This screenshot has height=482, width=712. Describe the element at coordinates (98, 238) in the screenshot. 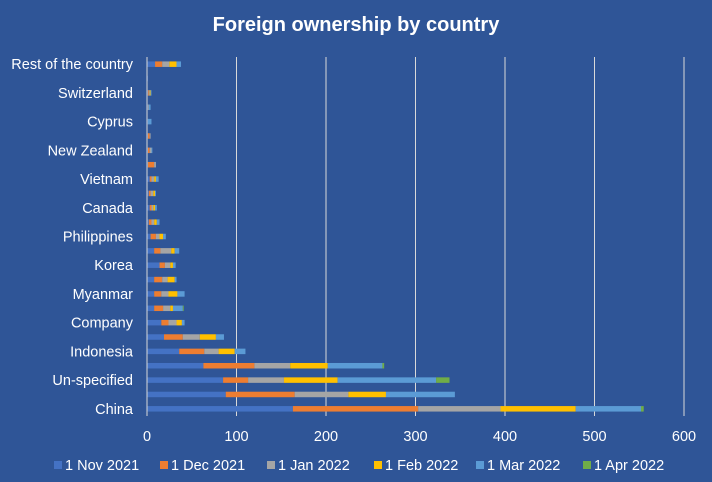

I see `category-label: Philippines` at that location.